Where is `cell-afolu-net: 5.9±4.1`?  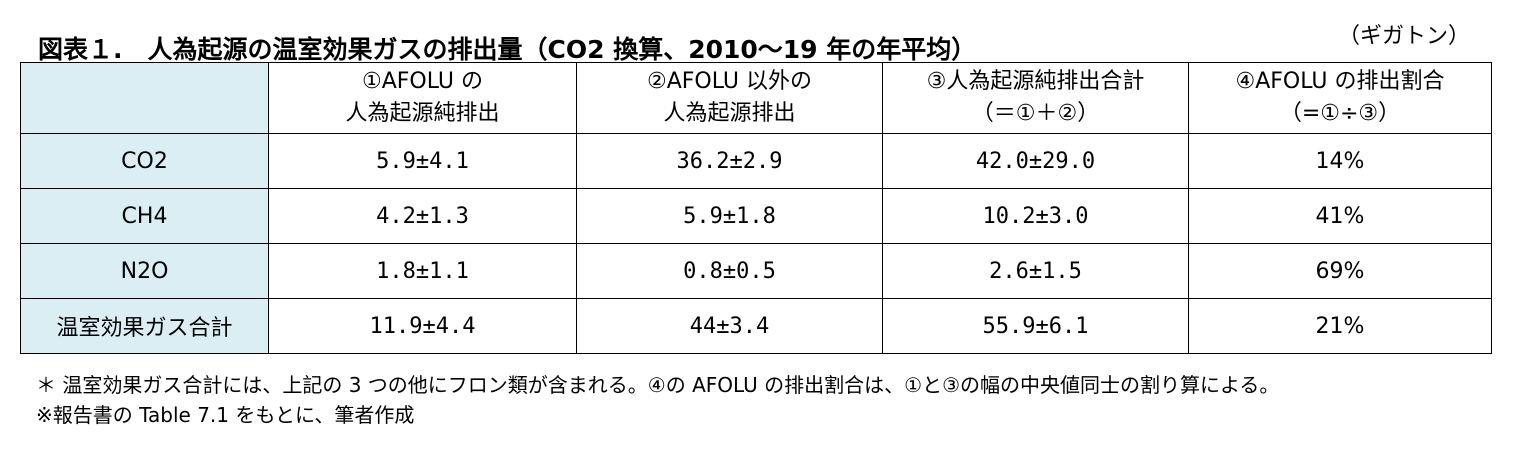
cell-afolu-net: 5.9±4.1 is located at coordinates (422, 161).